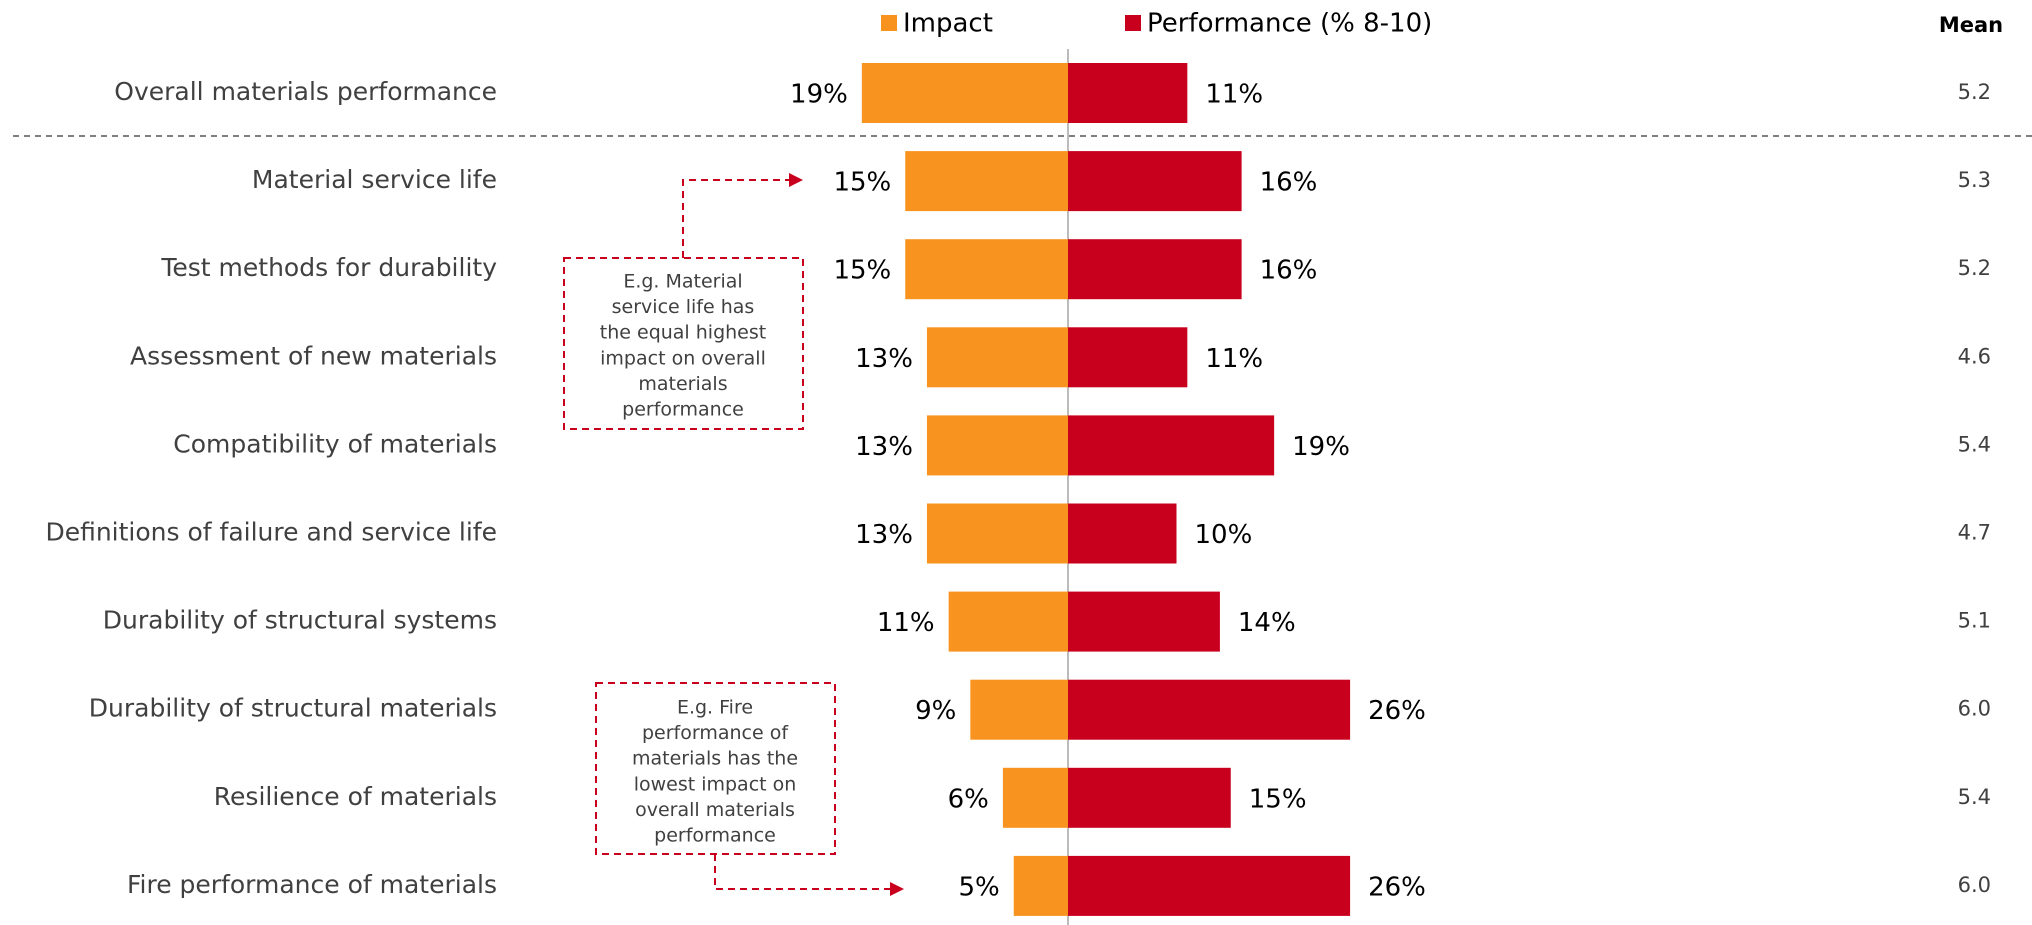 The width and height of the screenshot is (2032, 925). I want to click on data-label: 10%, so click(1224, 535).